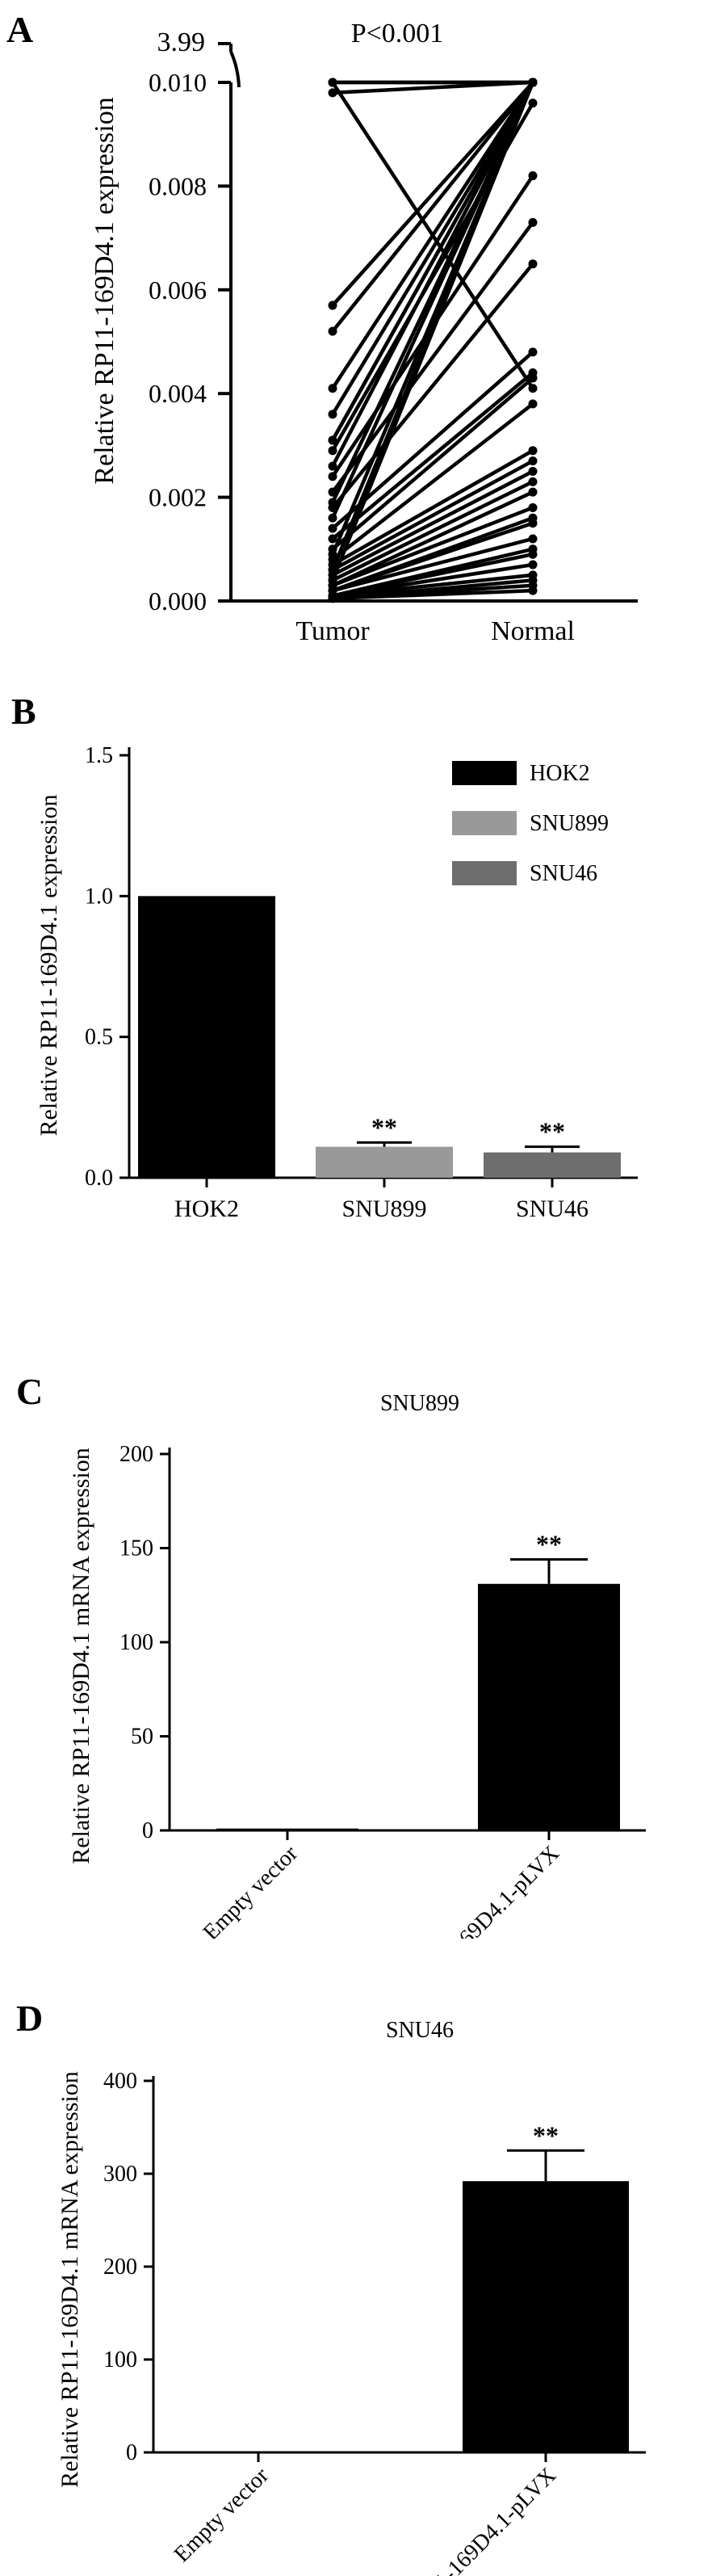 The image size is (708, 2576). Describe the element at coordinates (206, 1037) in the screenshot. I see `bar-hok2` at that location.